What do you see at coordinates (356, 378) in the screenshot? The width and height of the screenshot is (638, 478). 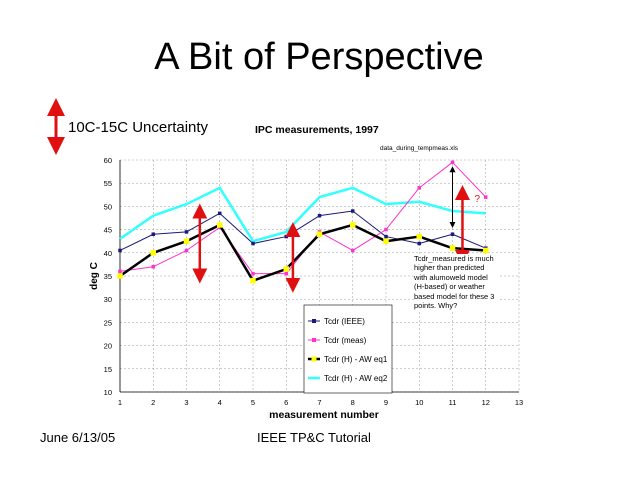 I see `legend-label-aw-eq2: Tcdr (H) - AW eq2` at bounding box center [356, 378].